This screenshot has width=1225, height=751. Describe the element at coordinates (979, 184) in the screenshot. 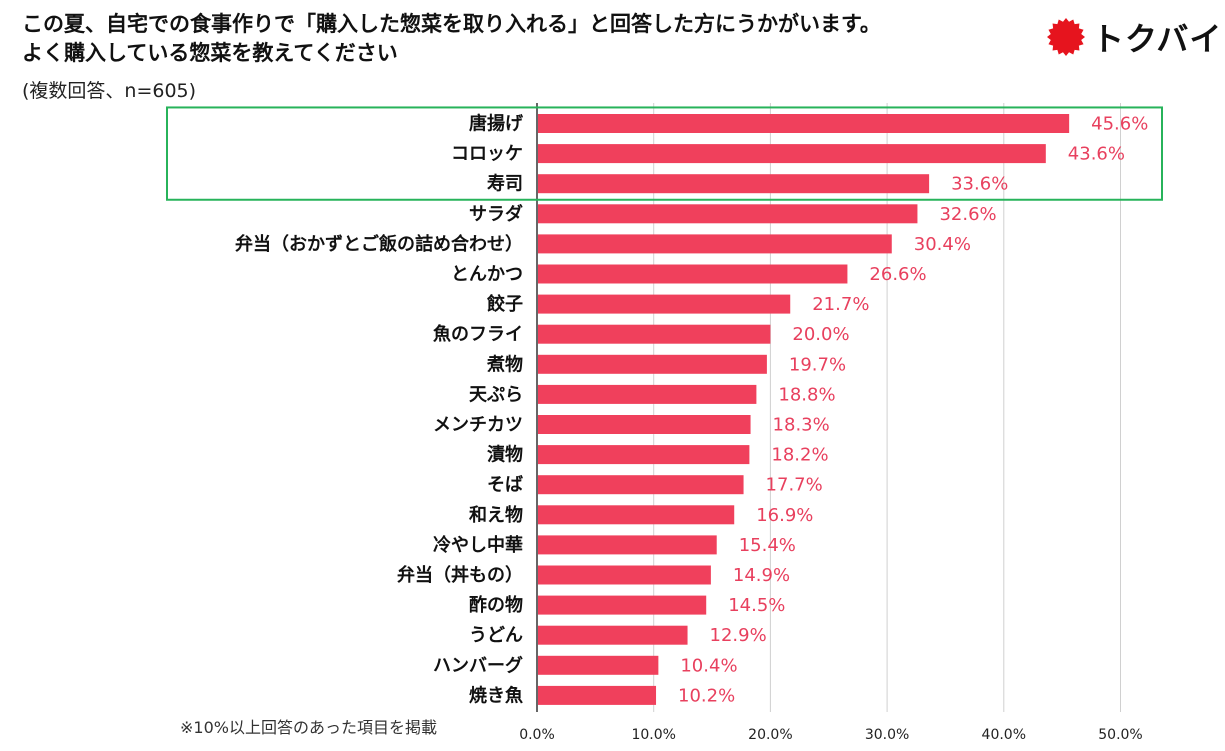

I see `value-label: 33.6%` at that location.